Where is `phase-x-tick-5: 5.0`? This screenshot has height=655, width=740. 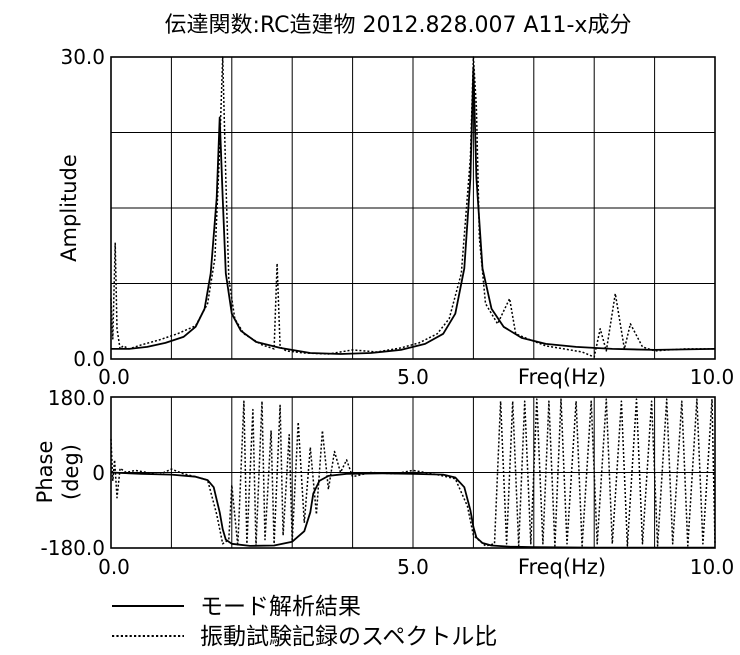 phase-x-tick-5: 5.0 is located at coordinates (413, 567).